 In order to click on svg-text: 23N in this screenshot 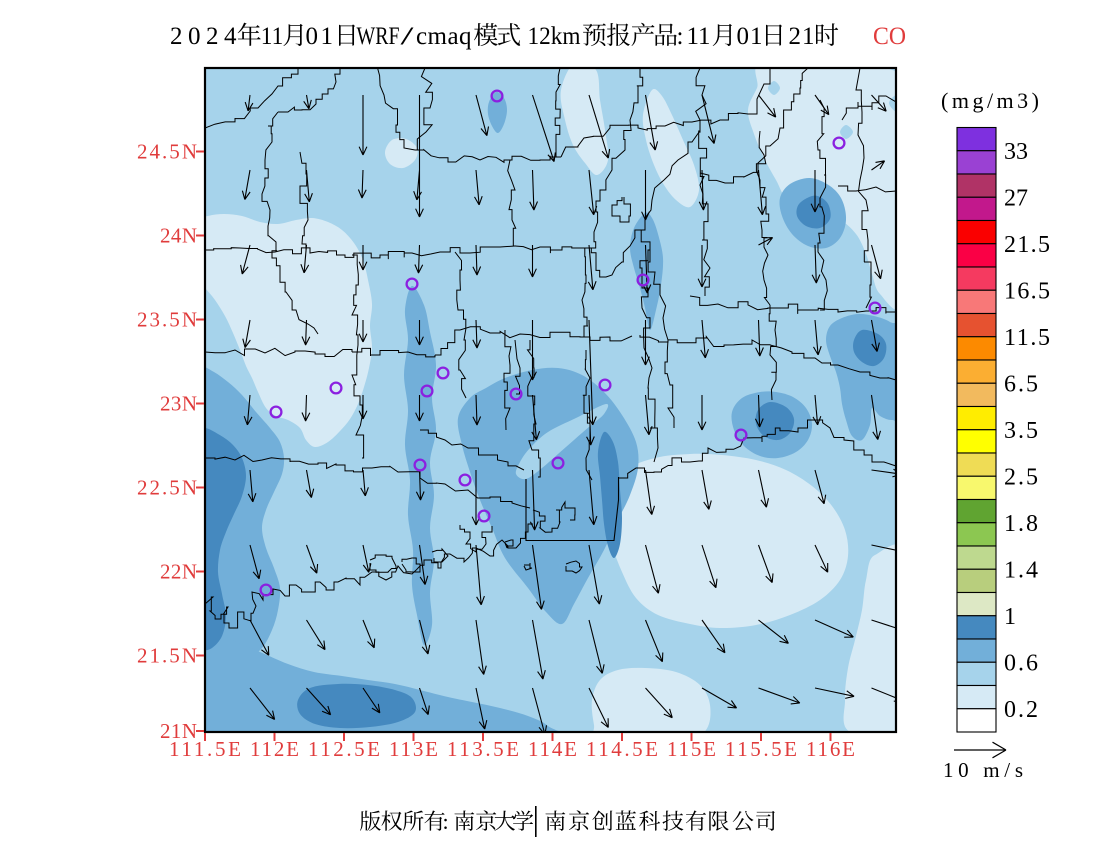, I will do `click(178, 404)`.